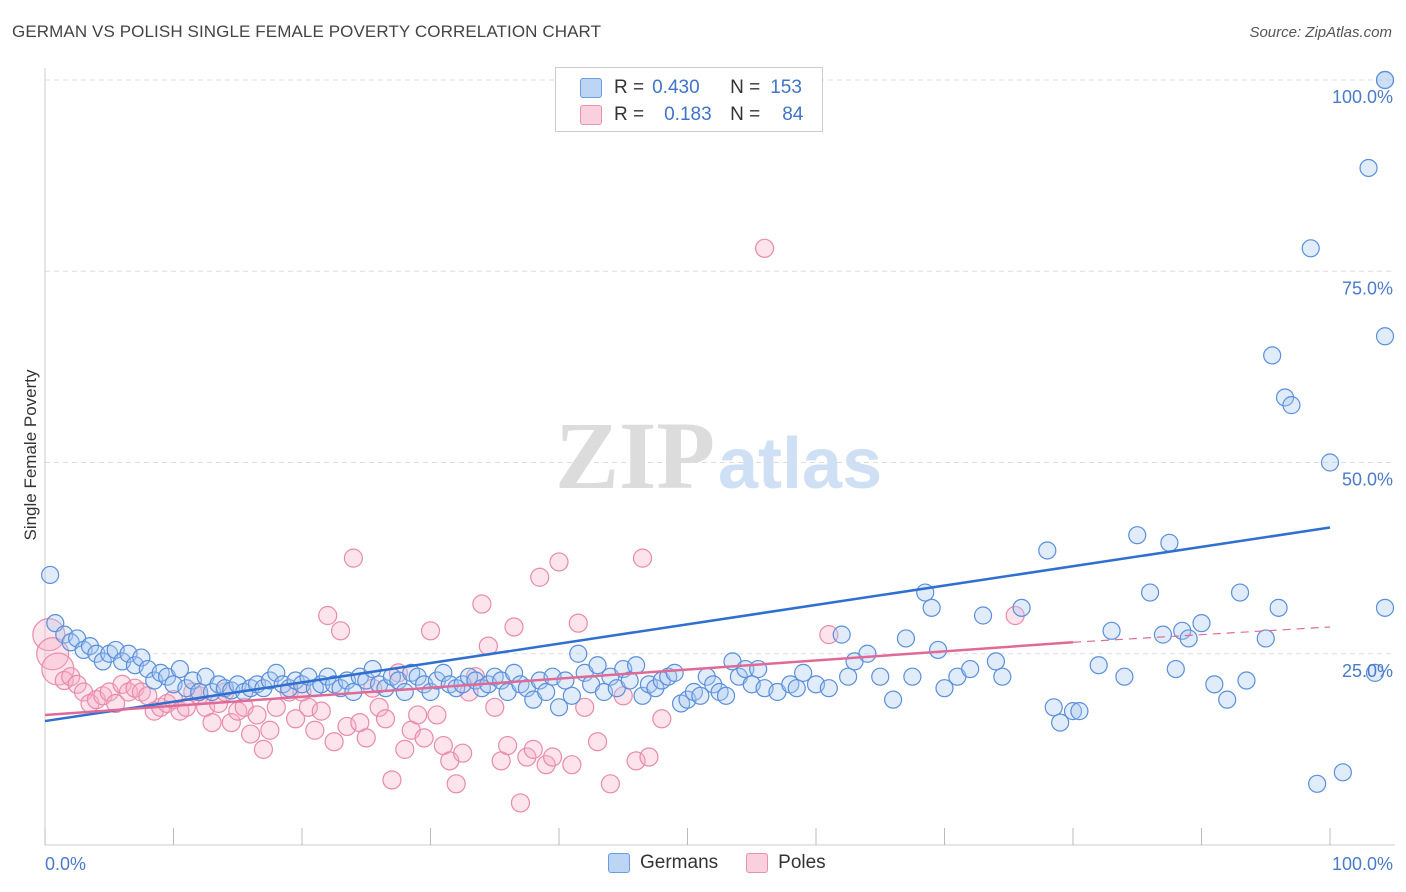  I want to click on legend-row-poles: R = 0.183 N = 84, so click(679, 115).